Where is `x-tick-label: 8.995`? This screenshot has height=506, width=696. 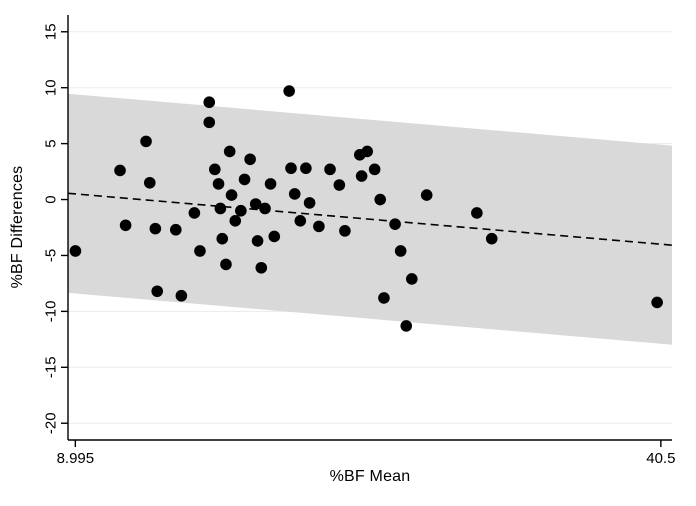 x-tick-label: 8.995 is located at coordinates (76, 458).